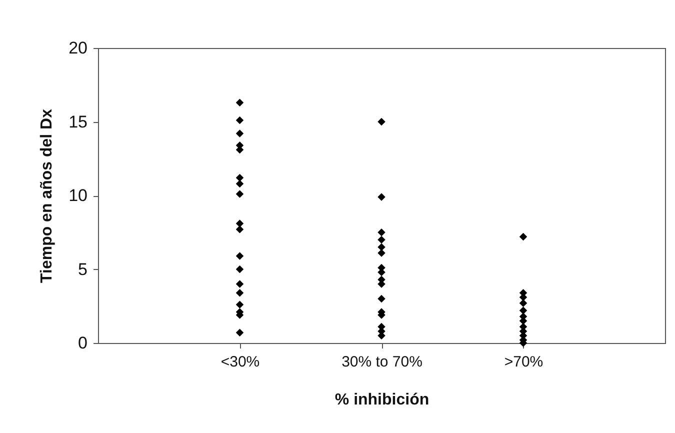 Image resolution: width=675 pixels, height=433 pixels. I want to click on y-tick-label: 0, so click(83, 343).